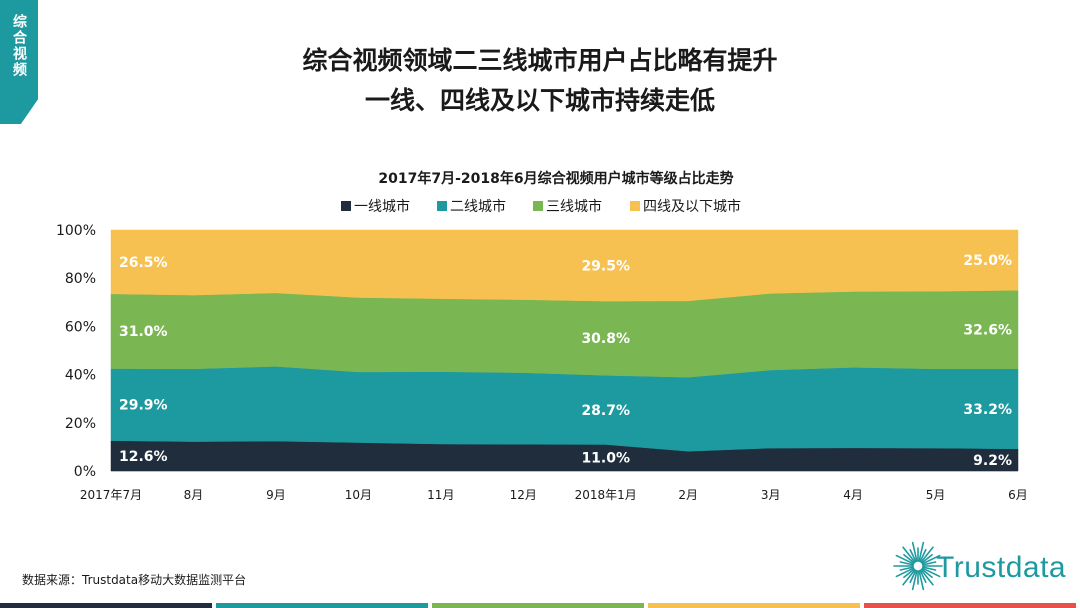 This screenshot has width=1080, height=608. I want to click on data-label: 33.2%, so click(987, 410).